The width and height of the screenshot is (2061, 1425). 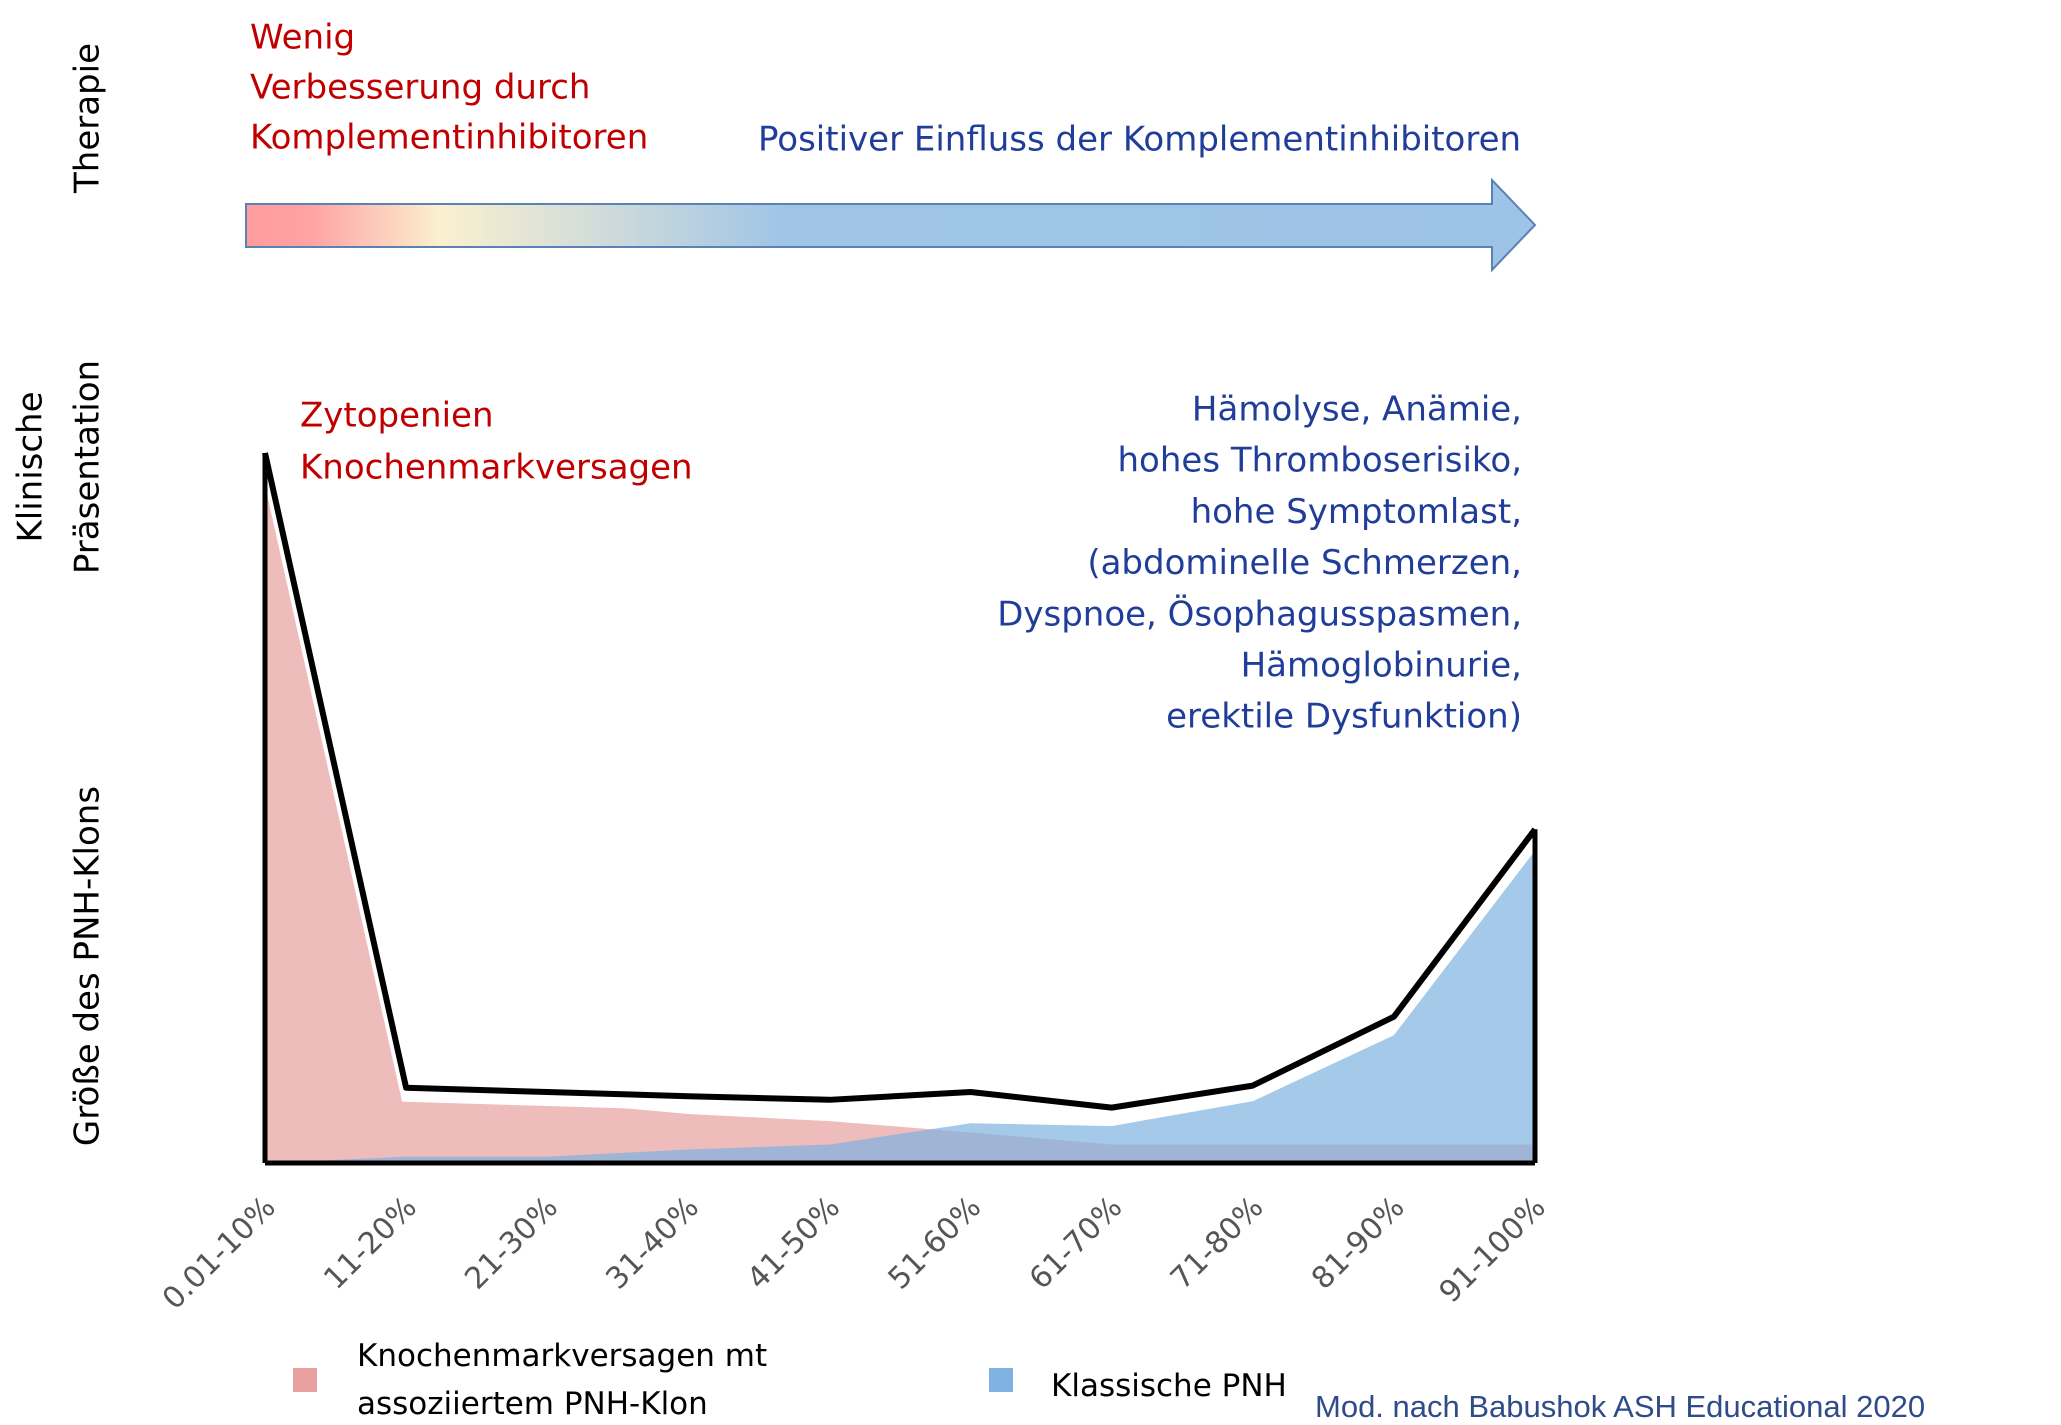 I want to click on x-tick-label: 31-40%, so click(x=652, y=1243).